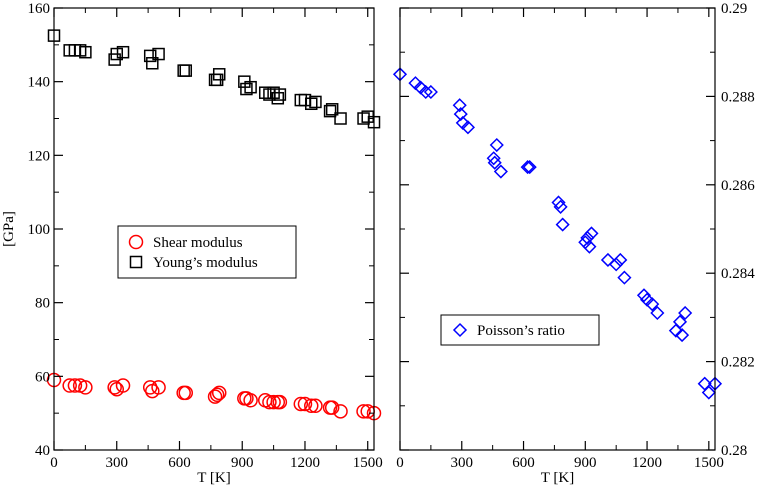  Describe the element at coordinates (557, 478) in the screenshot. I see `right-x-axis-label: T [K]` at that location.